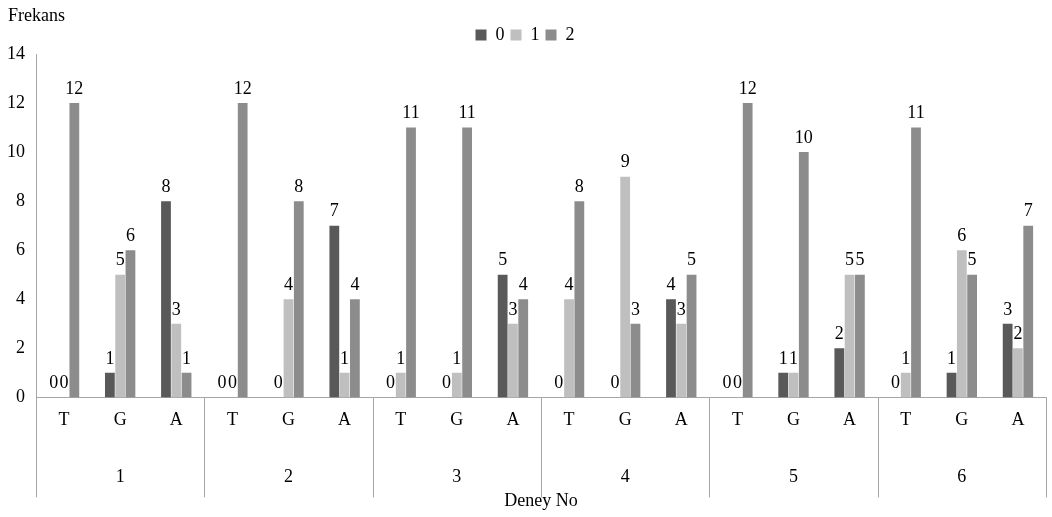 This screenshot has width=1052, height=517. I want to click on data-label: 2, so click(1018, 333).